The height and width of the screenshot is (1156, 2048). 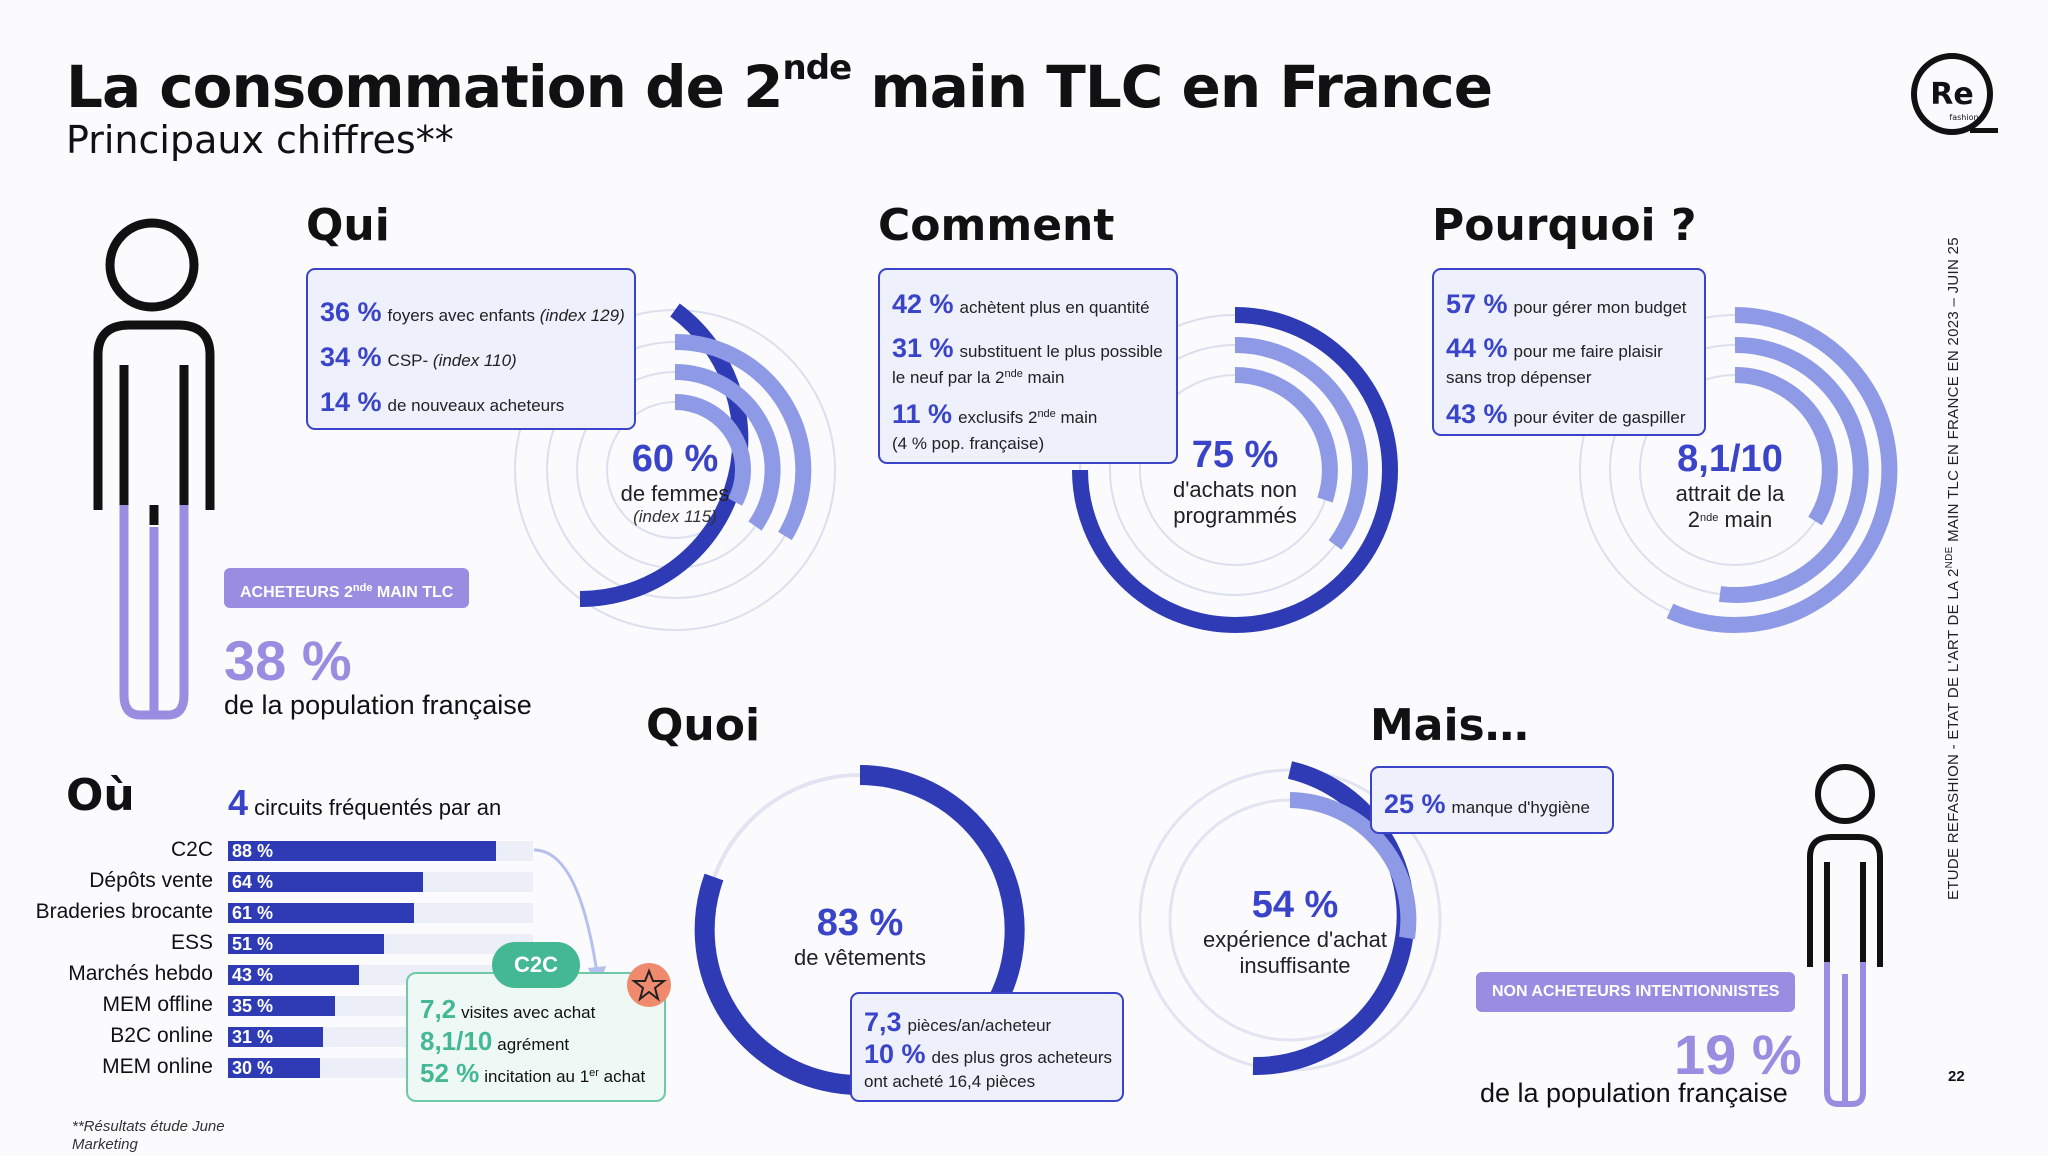 What do you see at coordinates (348, 225) in the screenshot?
I see `qui-title: Qui` at bounding box center [348, 225].